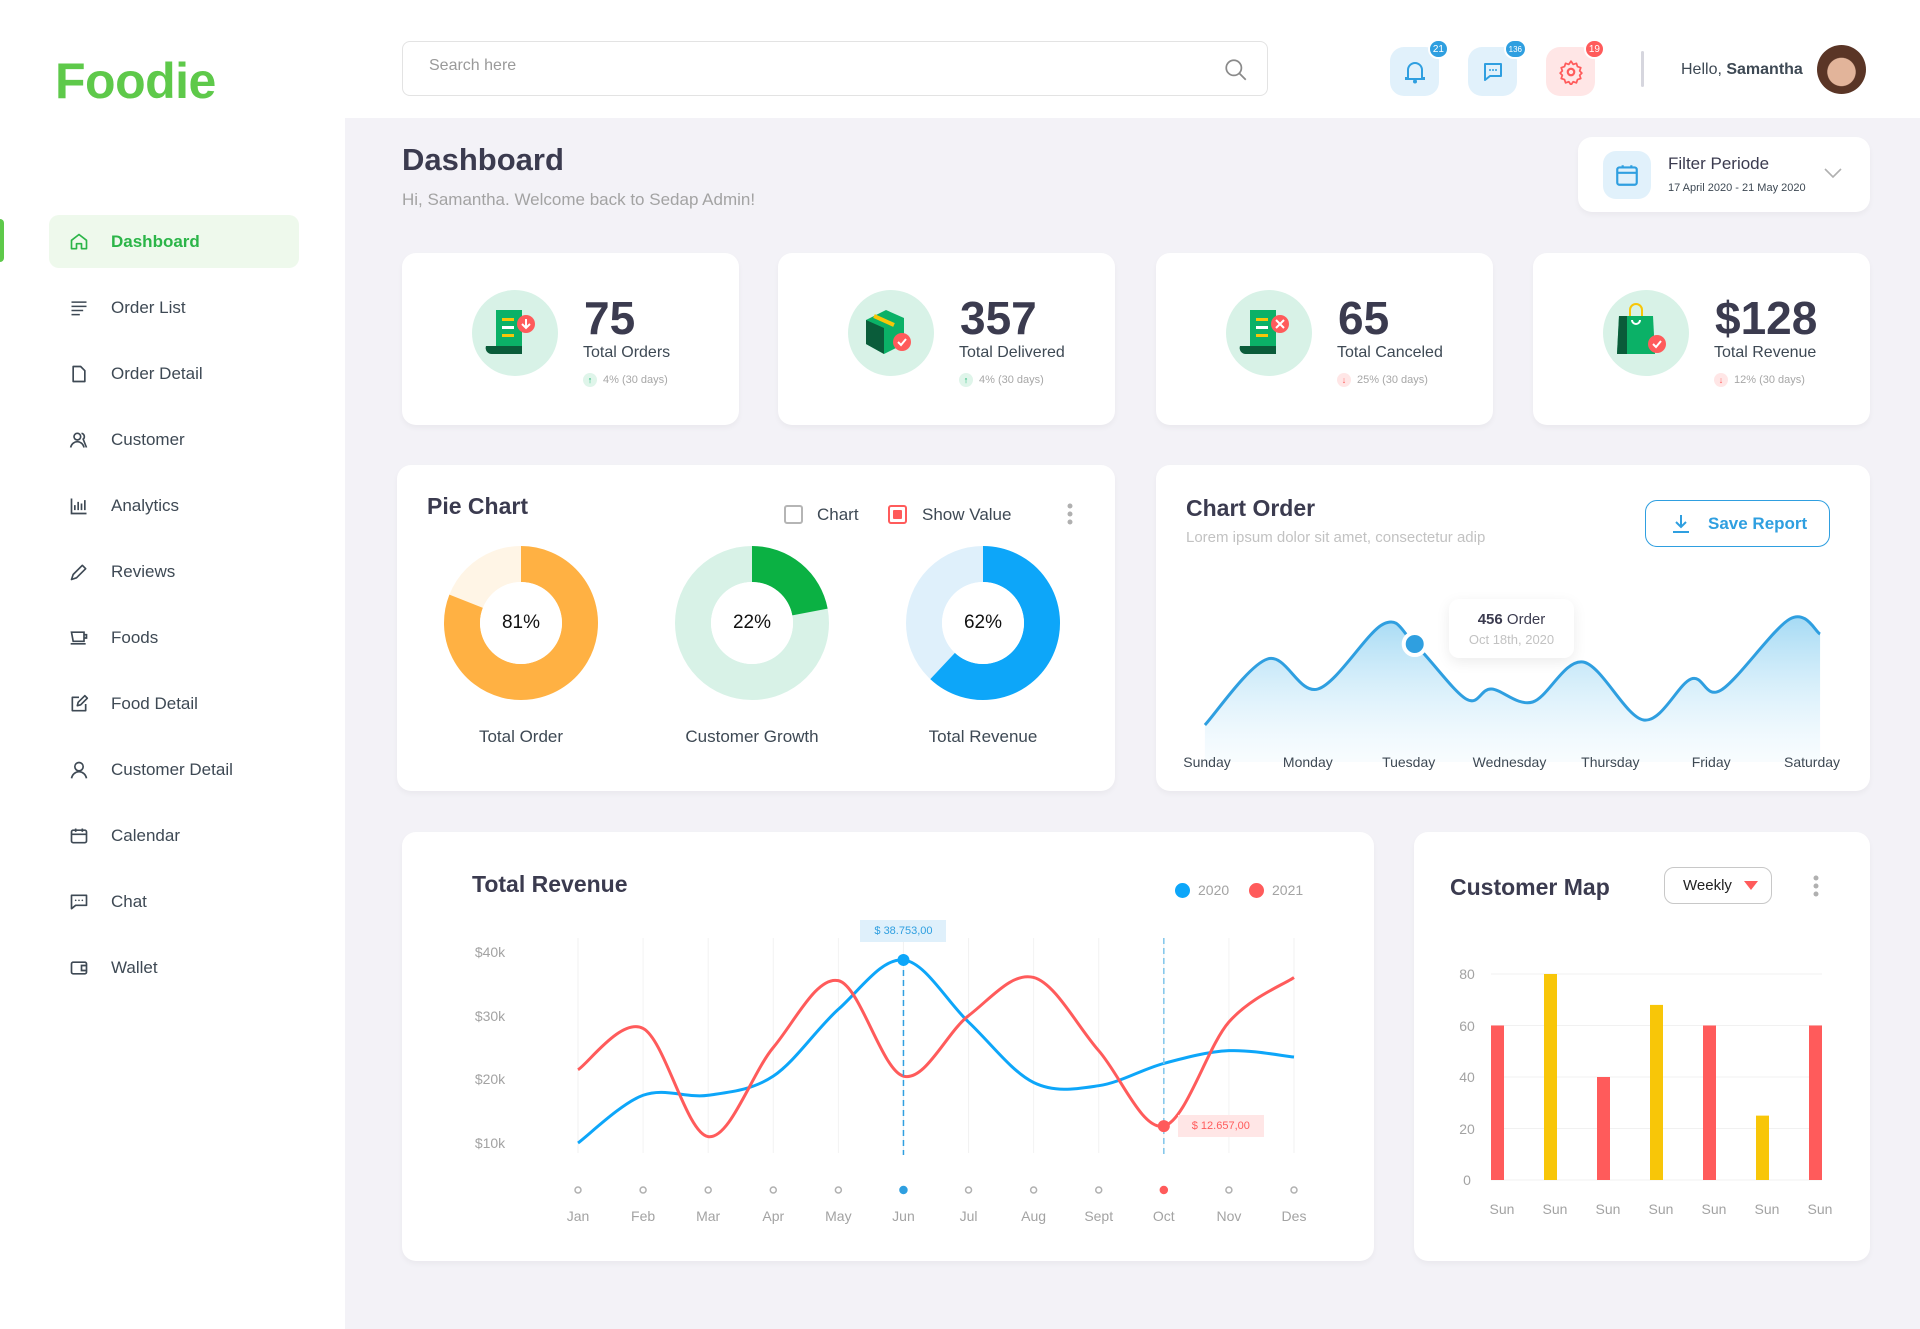 The image size is (1920, 1329). I want to click on tooltip-unit: Order, so click(1526, 619).